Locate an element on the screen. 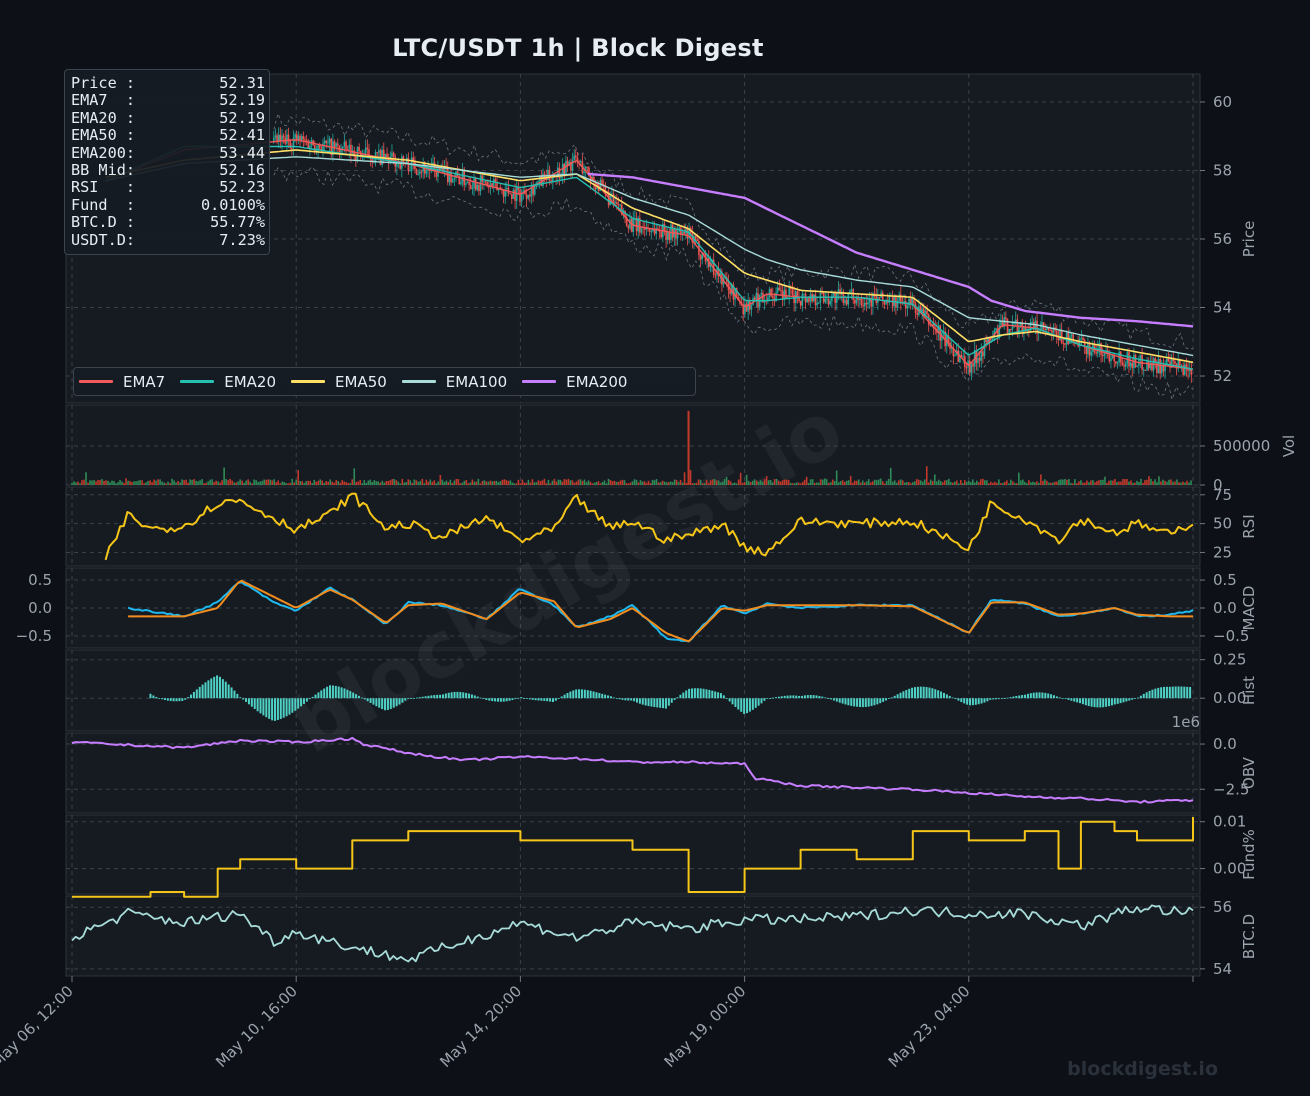 This screenshot has width=1310, height=1096. series-ema200 is located at coordinates (890, 250).